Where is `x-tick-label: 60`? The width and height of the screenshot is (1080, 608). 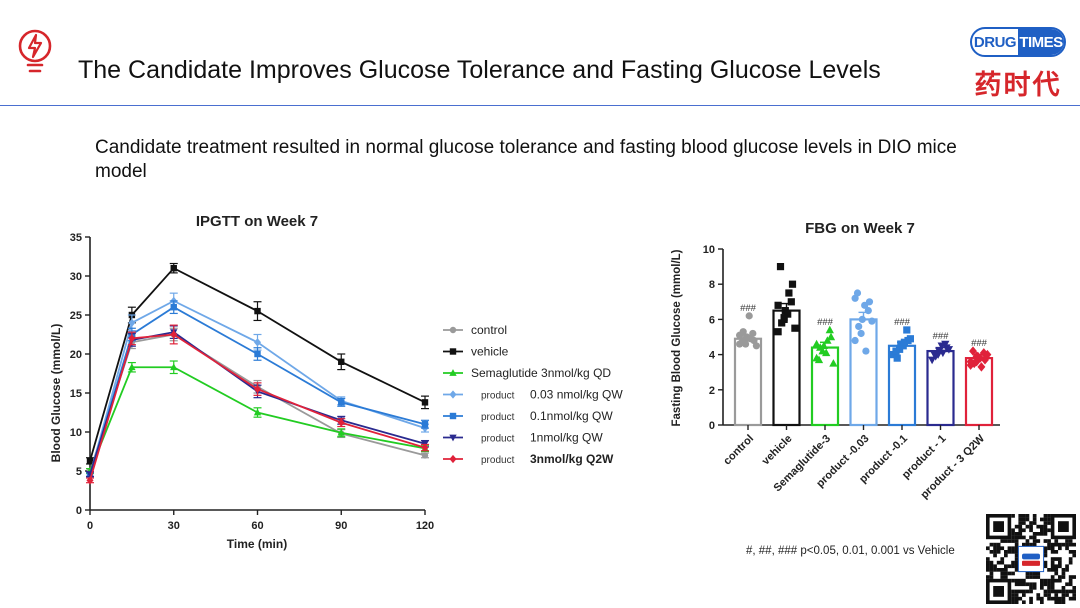
x-tick-label: 60 is located at coordinates (257, 526).